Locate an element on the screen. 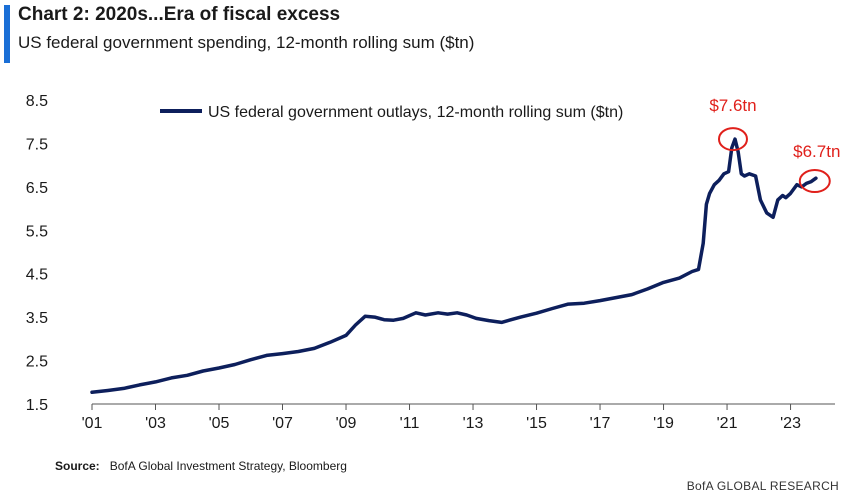  annotation-label-latest: $6.7tn is located at coordinates (816, 151).